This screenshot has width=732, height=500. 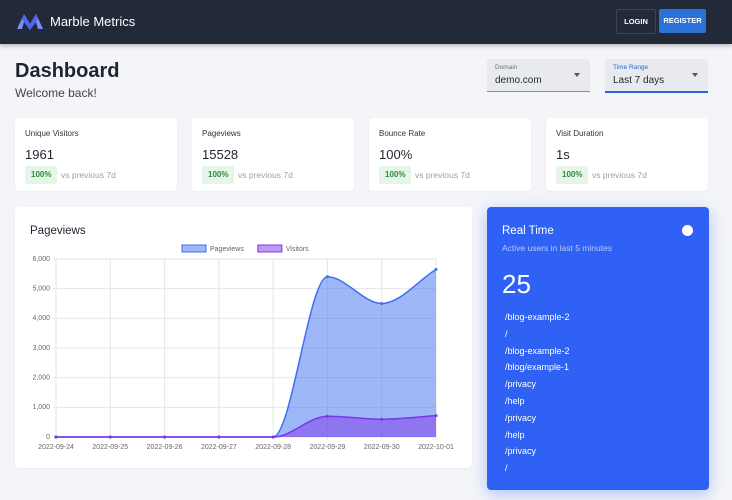 I want to click on stat-name: Unique Visitors, so click(x=52, y=133).